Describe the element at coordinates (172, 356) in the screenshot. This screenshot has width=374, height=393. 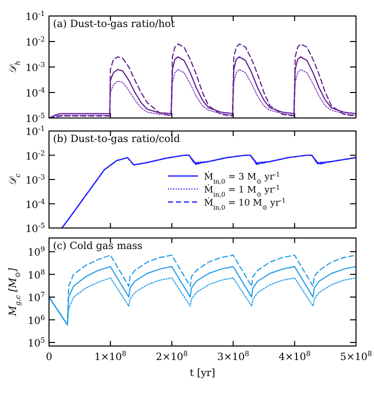
I see `x-tick-label: 2×10$^{8}$` at that location.